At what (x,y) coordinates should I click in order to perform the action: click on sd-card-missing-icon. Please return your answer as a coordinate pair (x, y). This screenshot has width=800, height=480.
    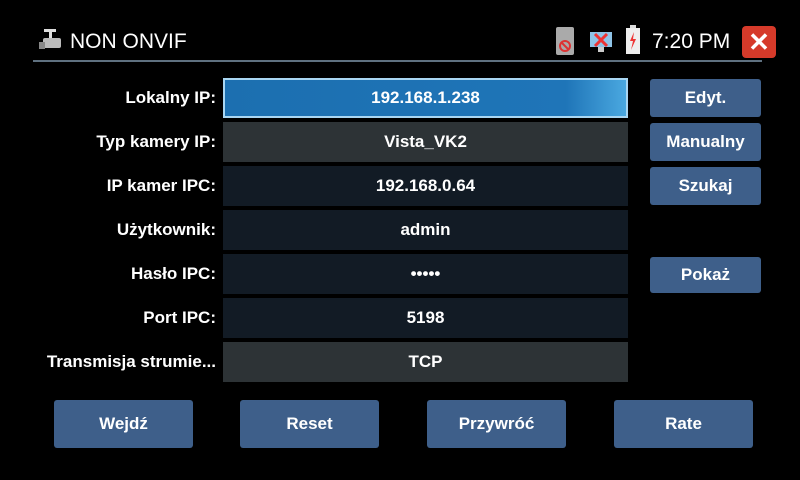
    Looking at the image, I should click on (565, 41).